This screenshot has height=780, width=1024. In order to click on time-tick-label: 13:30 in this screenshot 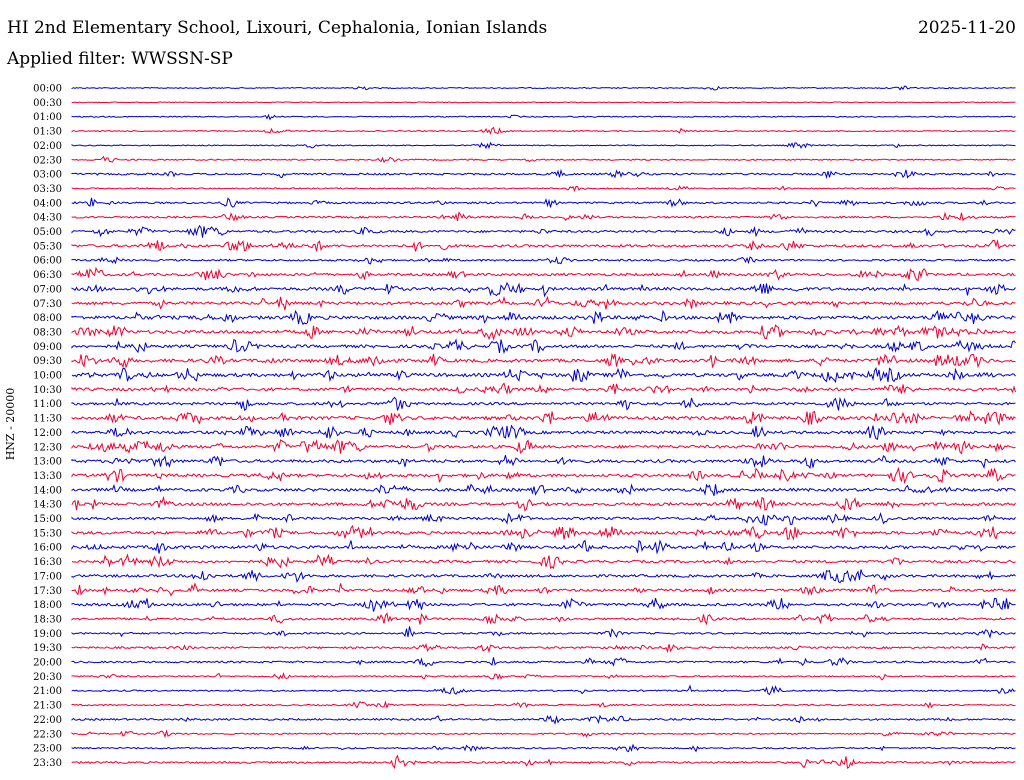, I will do `click(47, 476)`.